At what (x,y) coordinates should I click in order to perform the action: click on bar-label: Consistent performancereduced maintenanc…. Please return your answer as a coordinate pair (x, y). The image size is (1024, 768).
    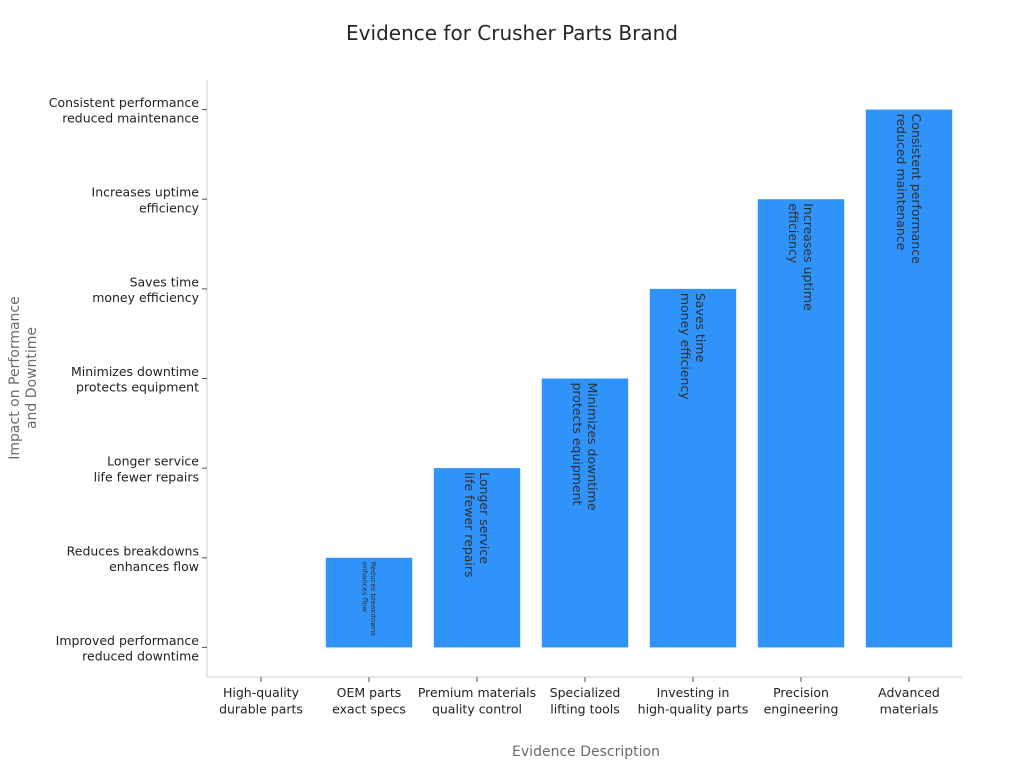
    Looking at the image, I should click on (909, 189).